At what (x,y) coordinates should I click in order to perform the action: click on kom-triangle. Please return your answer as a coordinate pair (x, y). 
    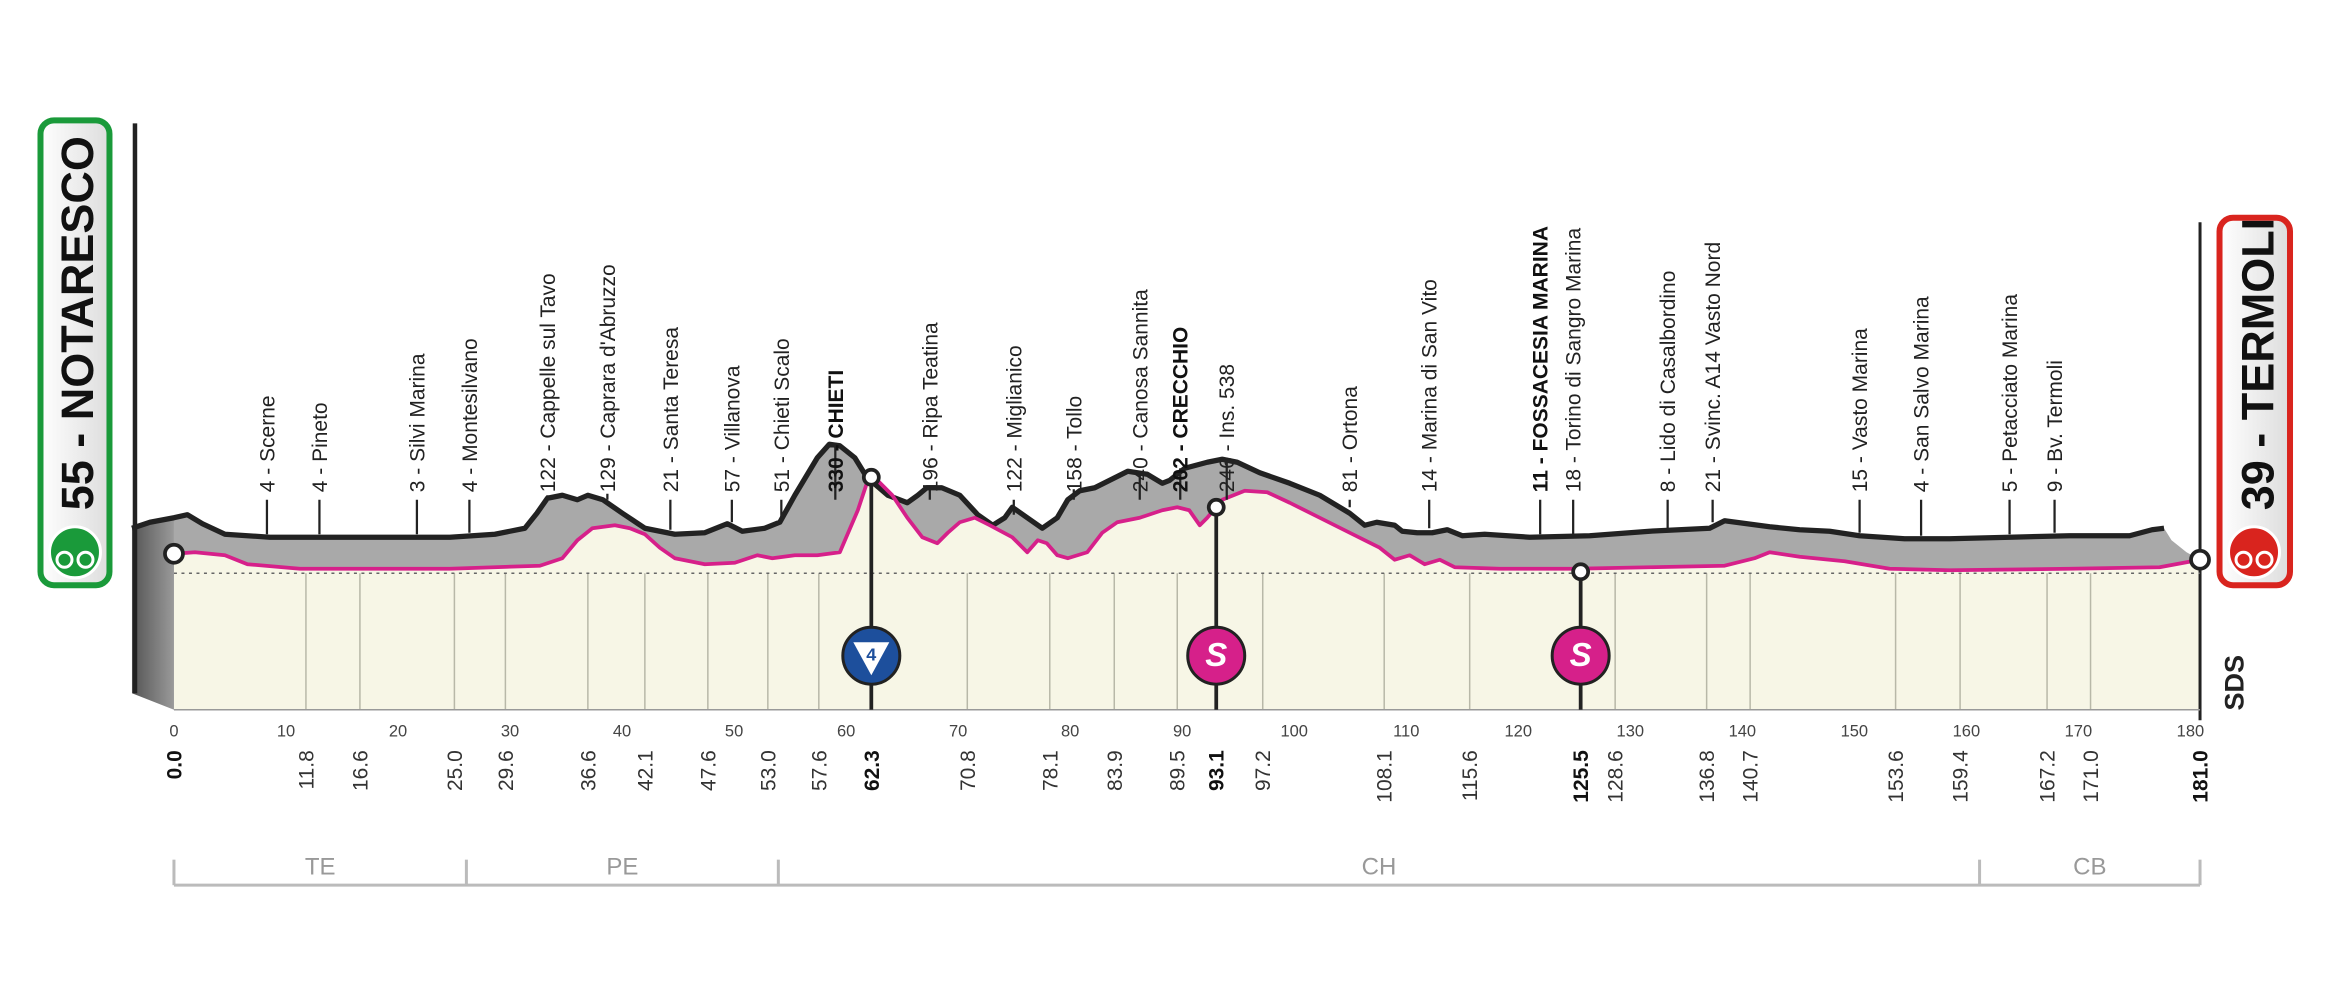
    Looking at the image, I should click on (871, 659).